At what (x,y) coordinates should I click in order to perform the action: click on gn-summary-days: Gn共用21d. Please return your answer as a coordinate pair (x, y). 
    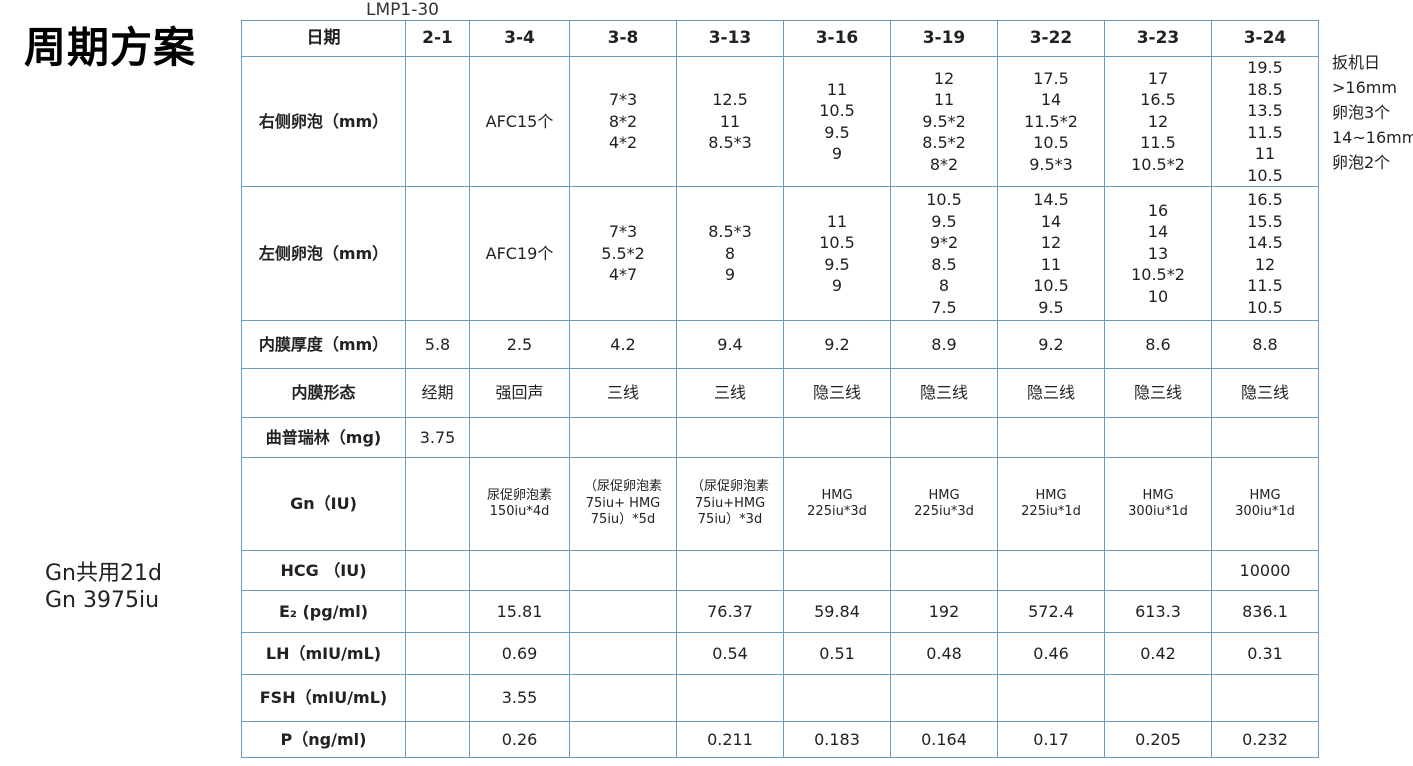
    Looking at the image, I should click on (103, 573).